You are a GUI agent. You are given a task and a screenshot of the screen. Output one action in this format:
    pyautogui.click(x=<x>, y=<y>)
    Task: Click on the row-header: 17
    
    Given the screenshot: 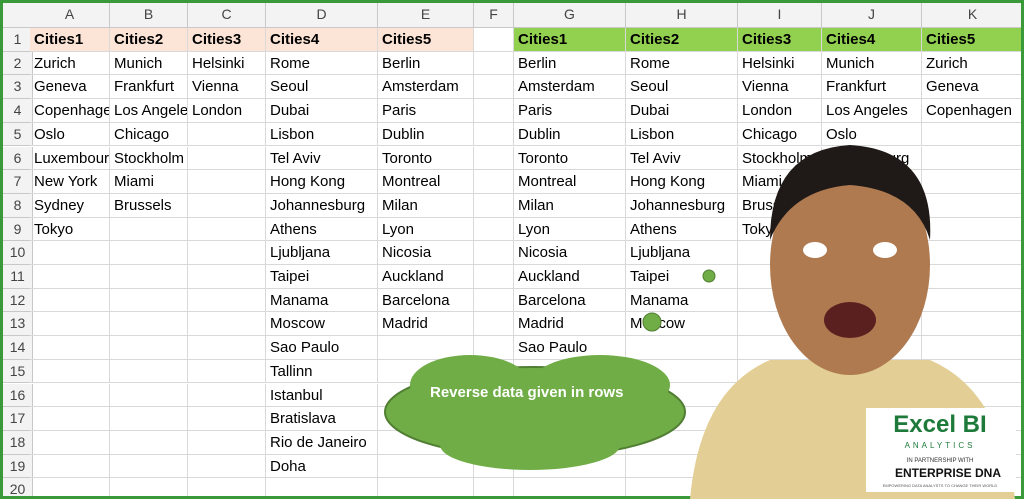 What is the action you would take?
    pyautogui.click(x=18, y=419)
    